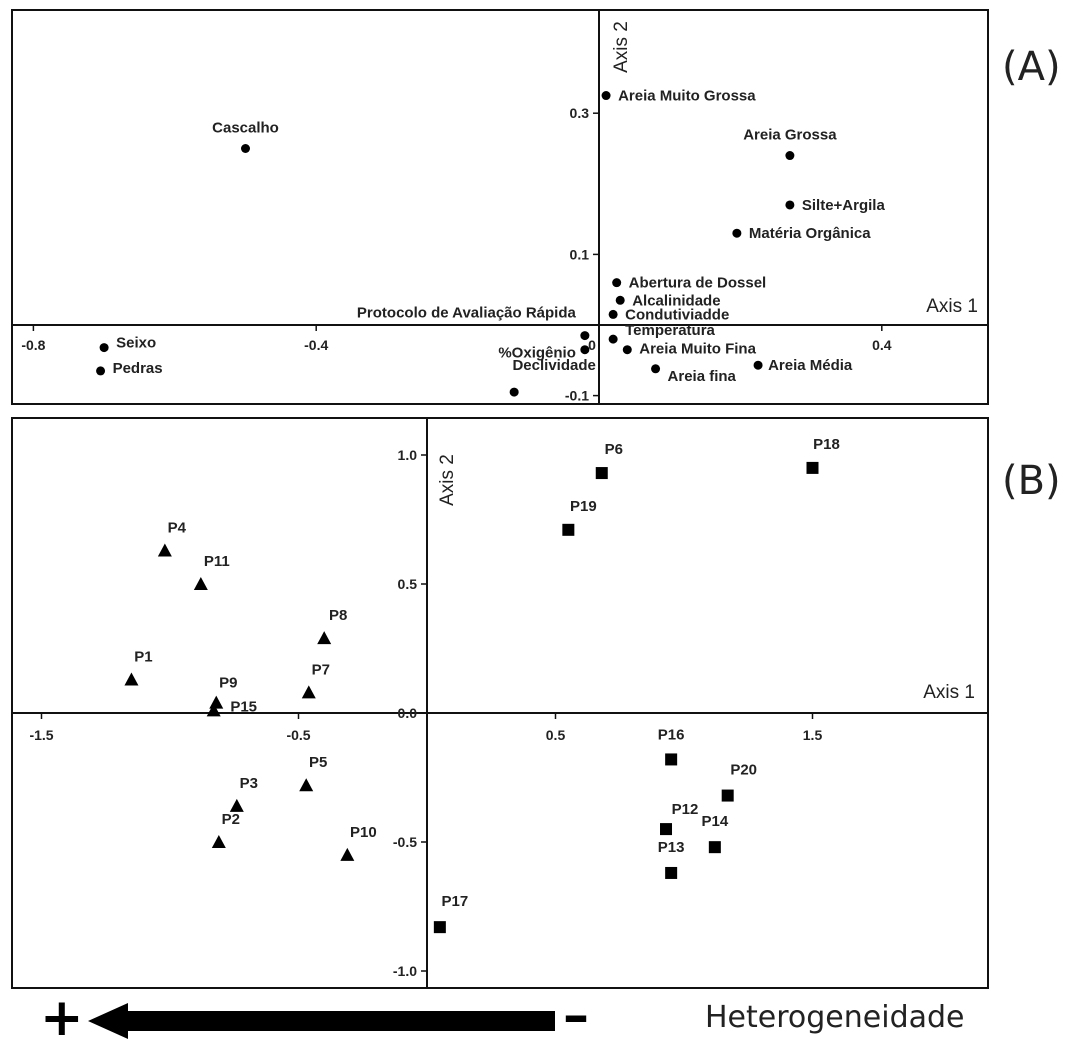  What do you see at coordinates (136, 343) in the screenshot?
I see `point-label: Seixo` at bounding box center [136, 343].